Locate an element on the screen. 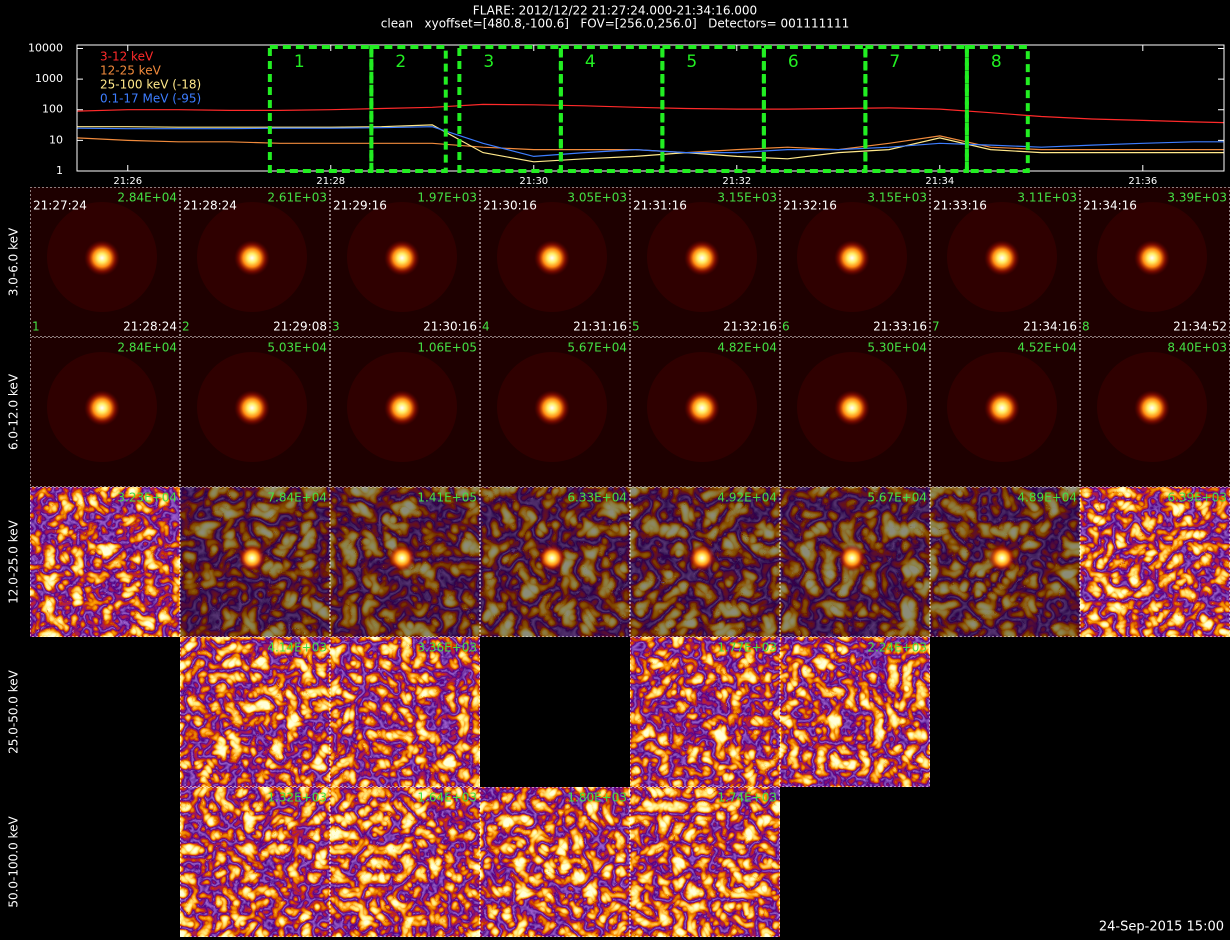  series-line is located at coordinates (650, 143).